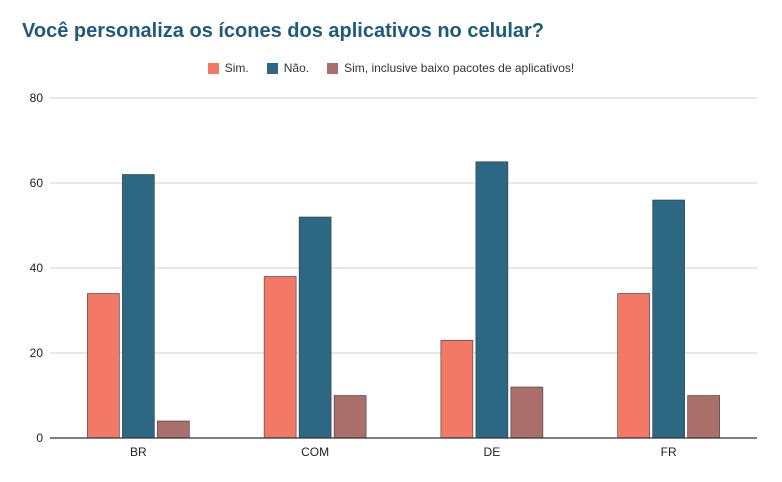 This screenshot has height=482, width=782. I want to click on x-tick-label-com: COM, so click(315, 452).